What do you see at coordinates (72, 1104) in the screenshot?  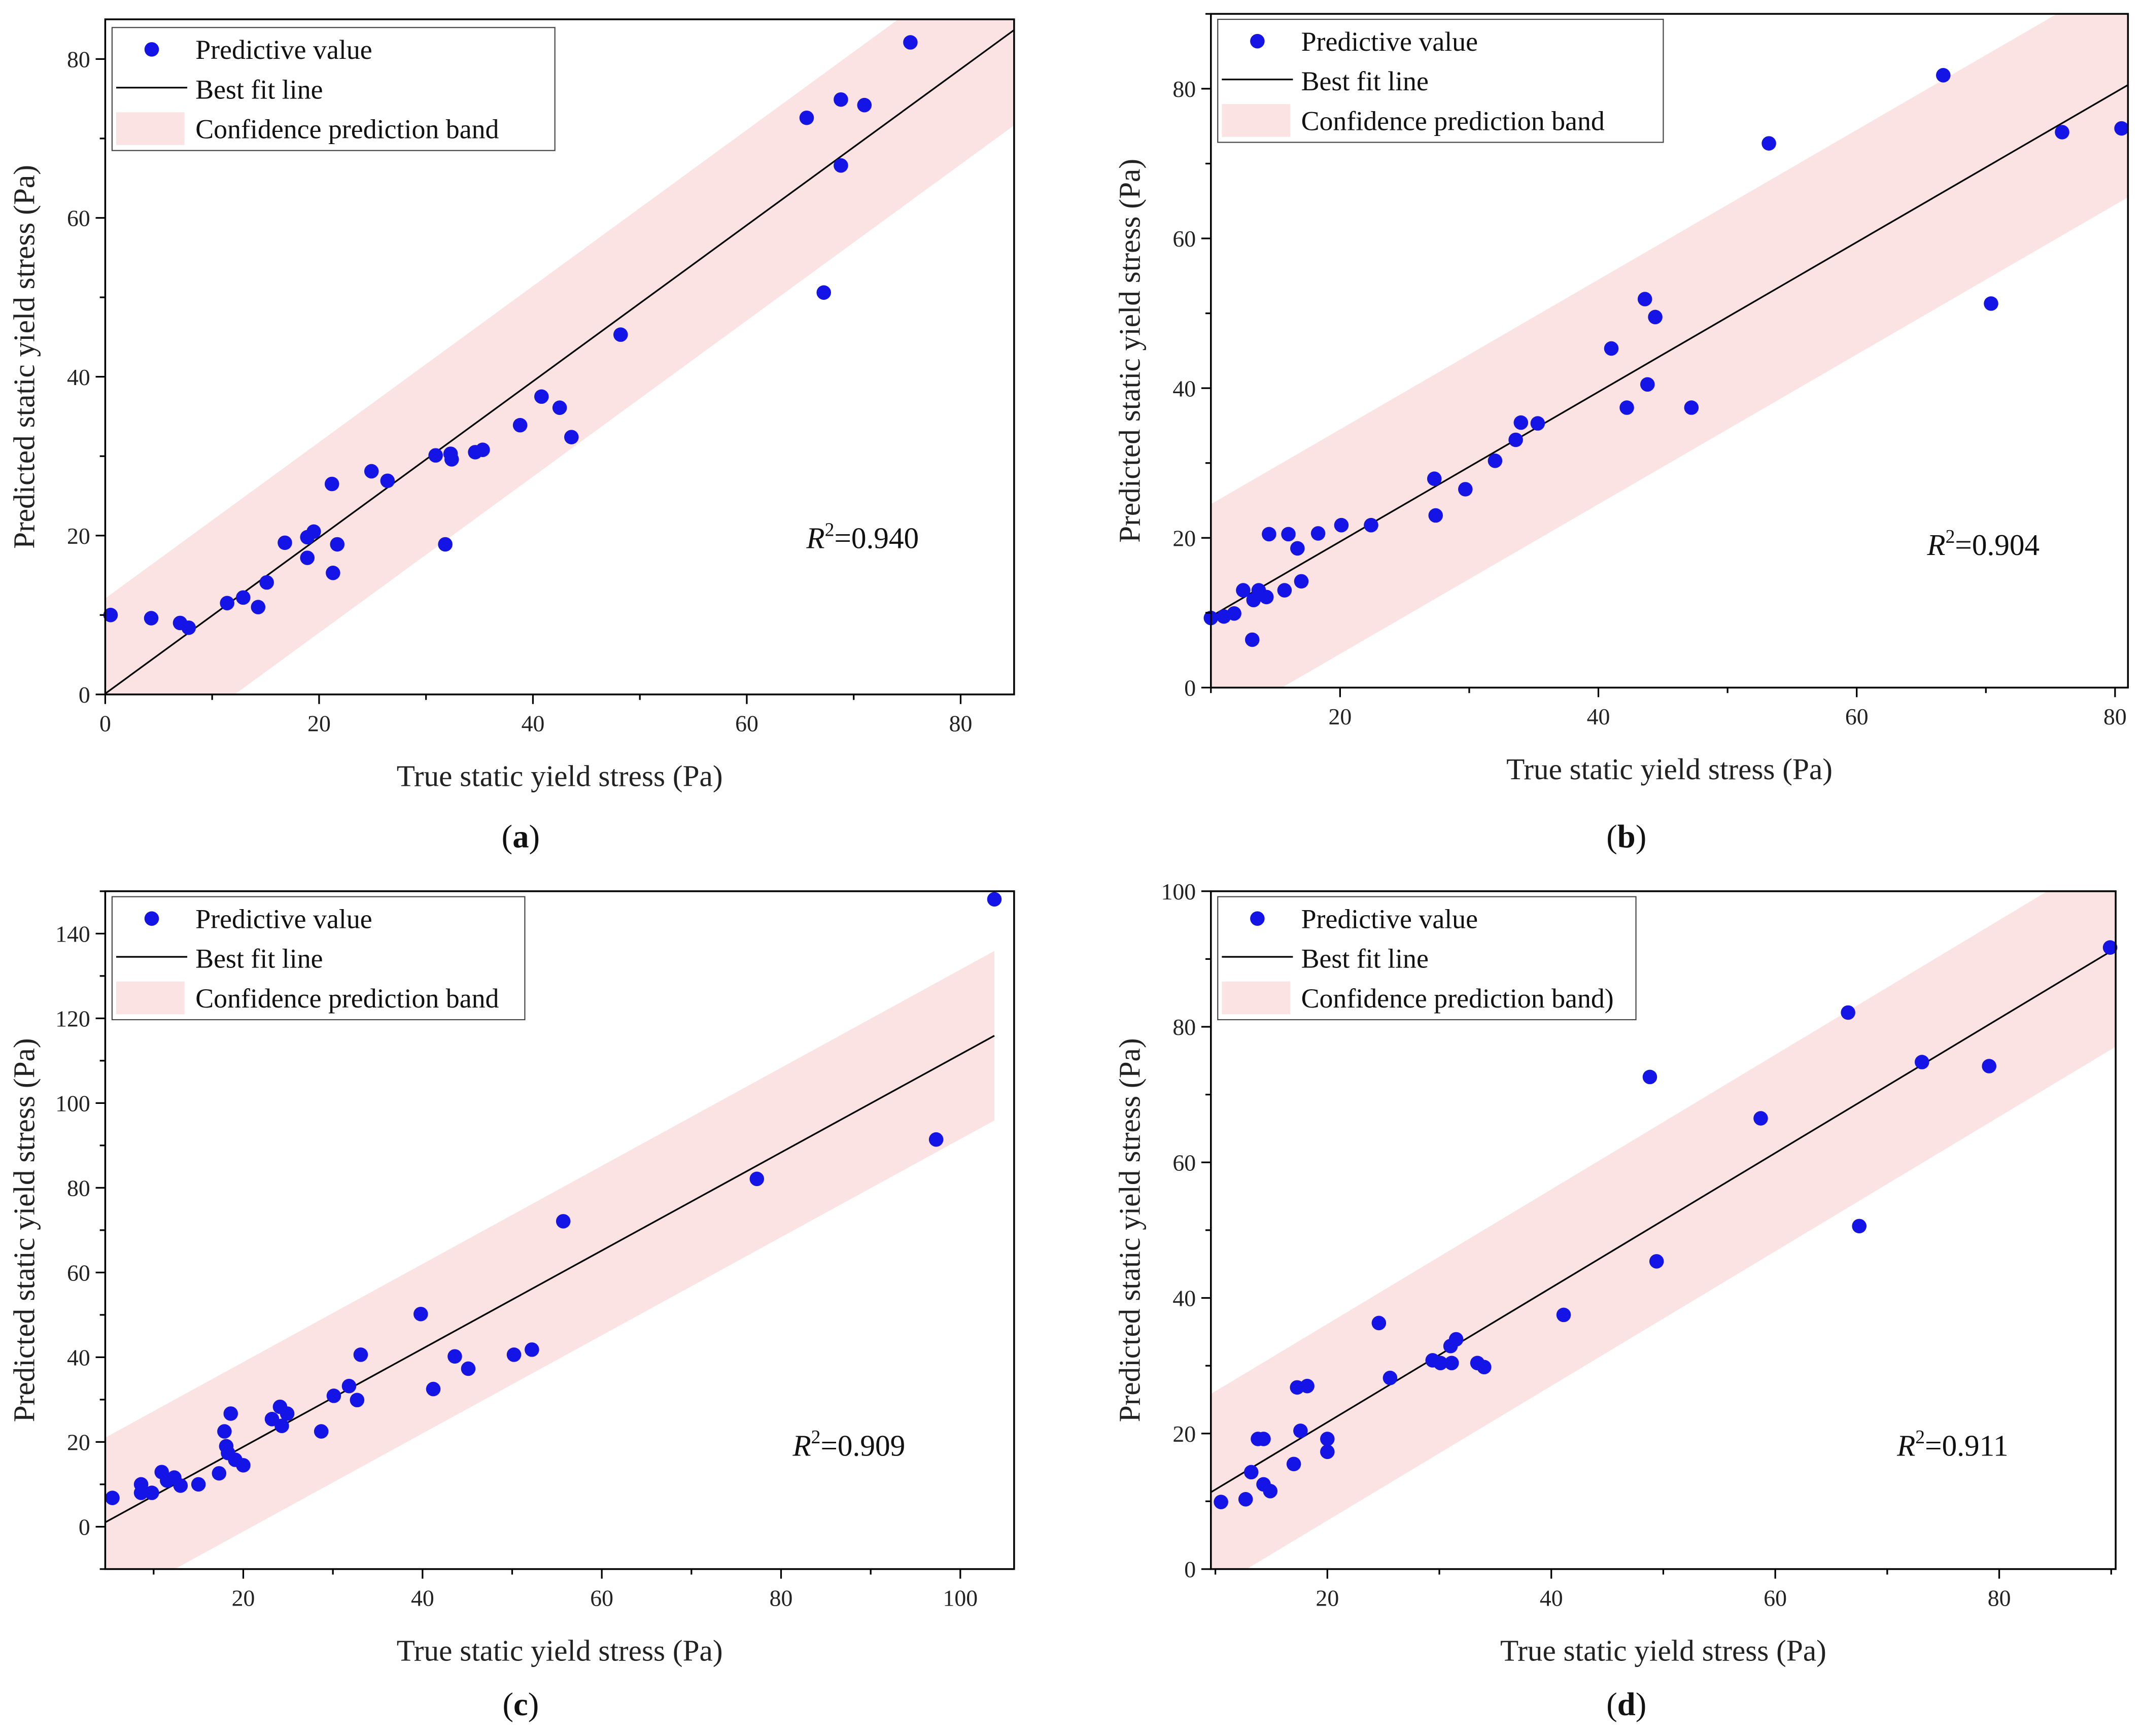 I see `y-tick-label: 100` at bounding box center [72, 1104].